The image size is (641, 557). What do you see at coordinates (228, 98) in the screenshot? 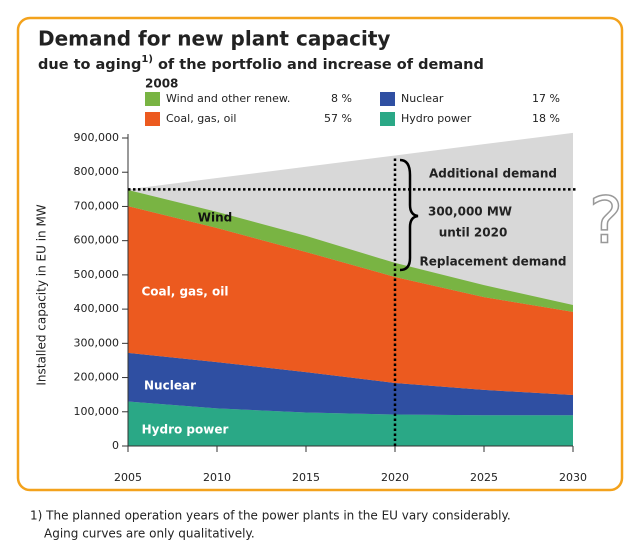
I see `legend-label: Wind and other renew.` at bounding box center [228, 98].